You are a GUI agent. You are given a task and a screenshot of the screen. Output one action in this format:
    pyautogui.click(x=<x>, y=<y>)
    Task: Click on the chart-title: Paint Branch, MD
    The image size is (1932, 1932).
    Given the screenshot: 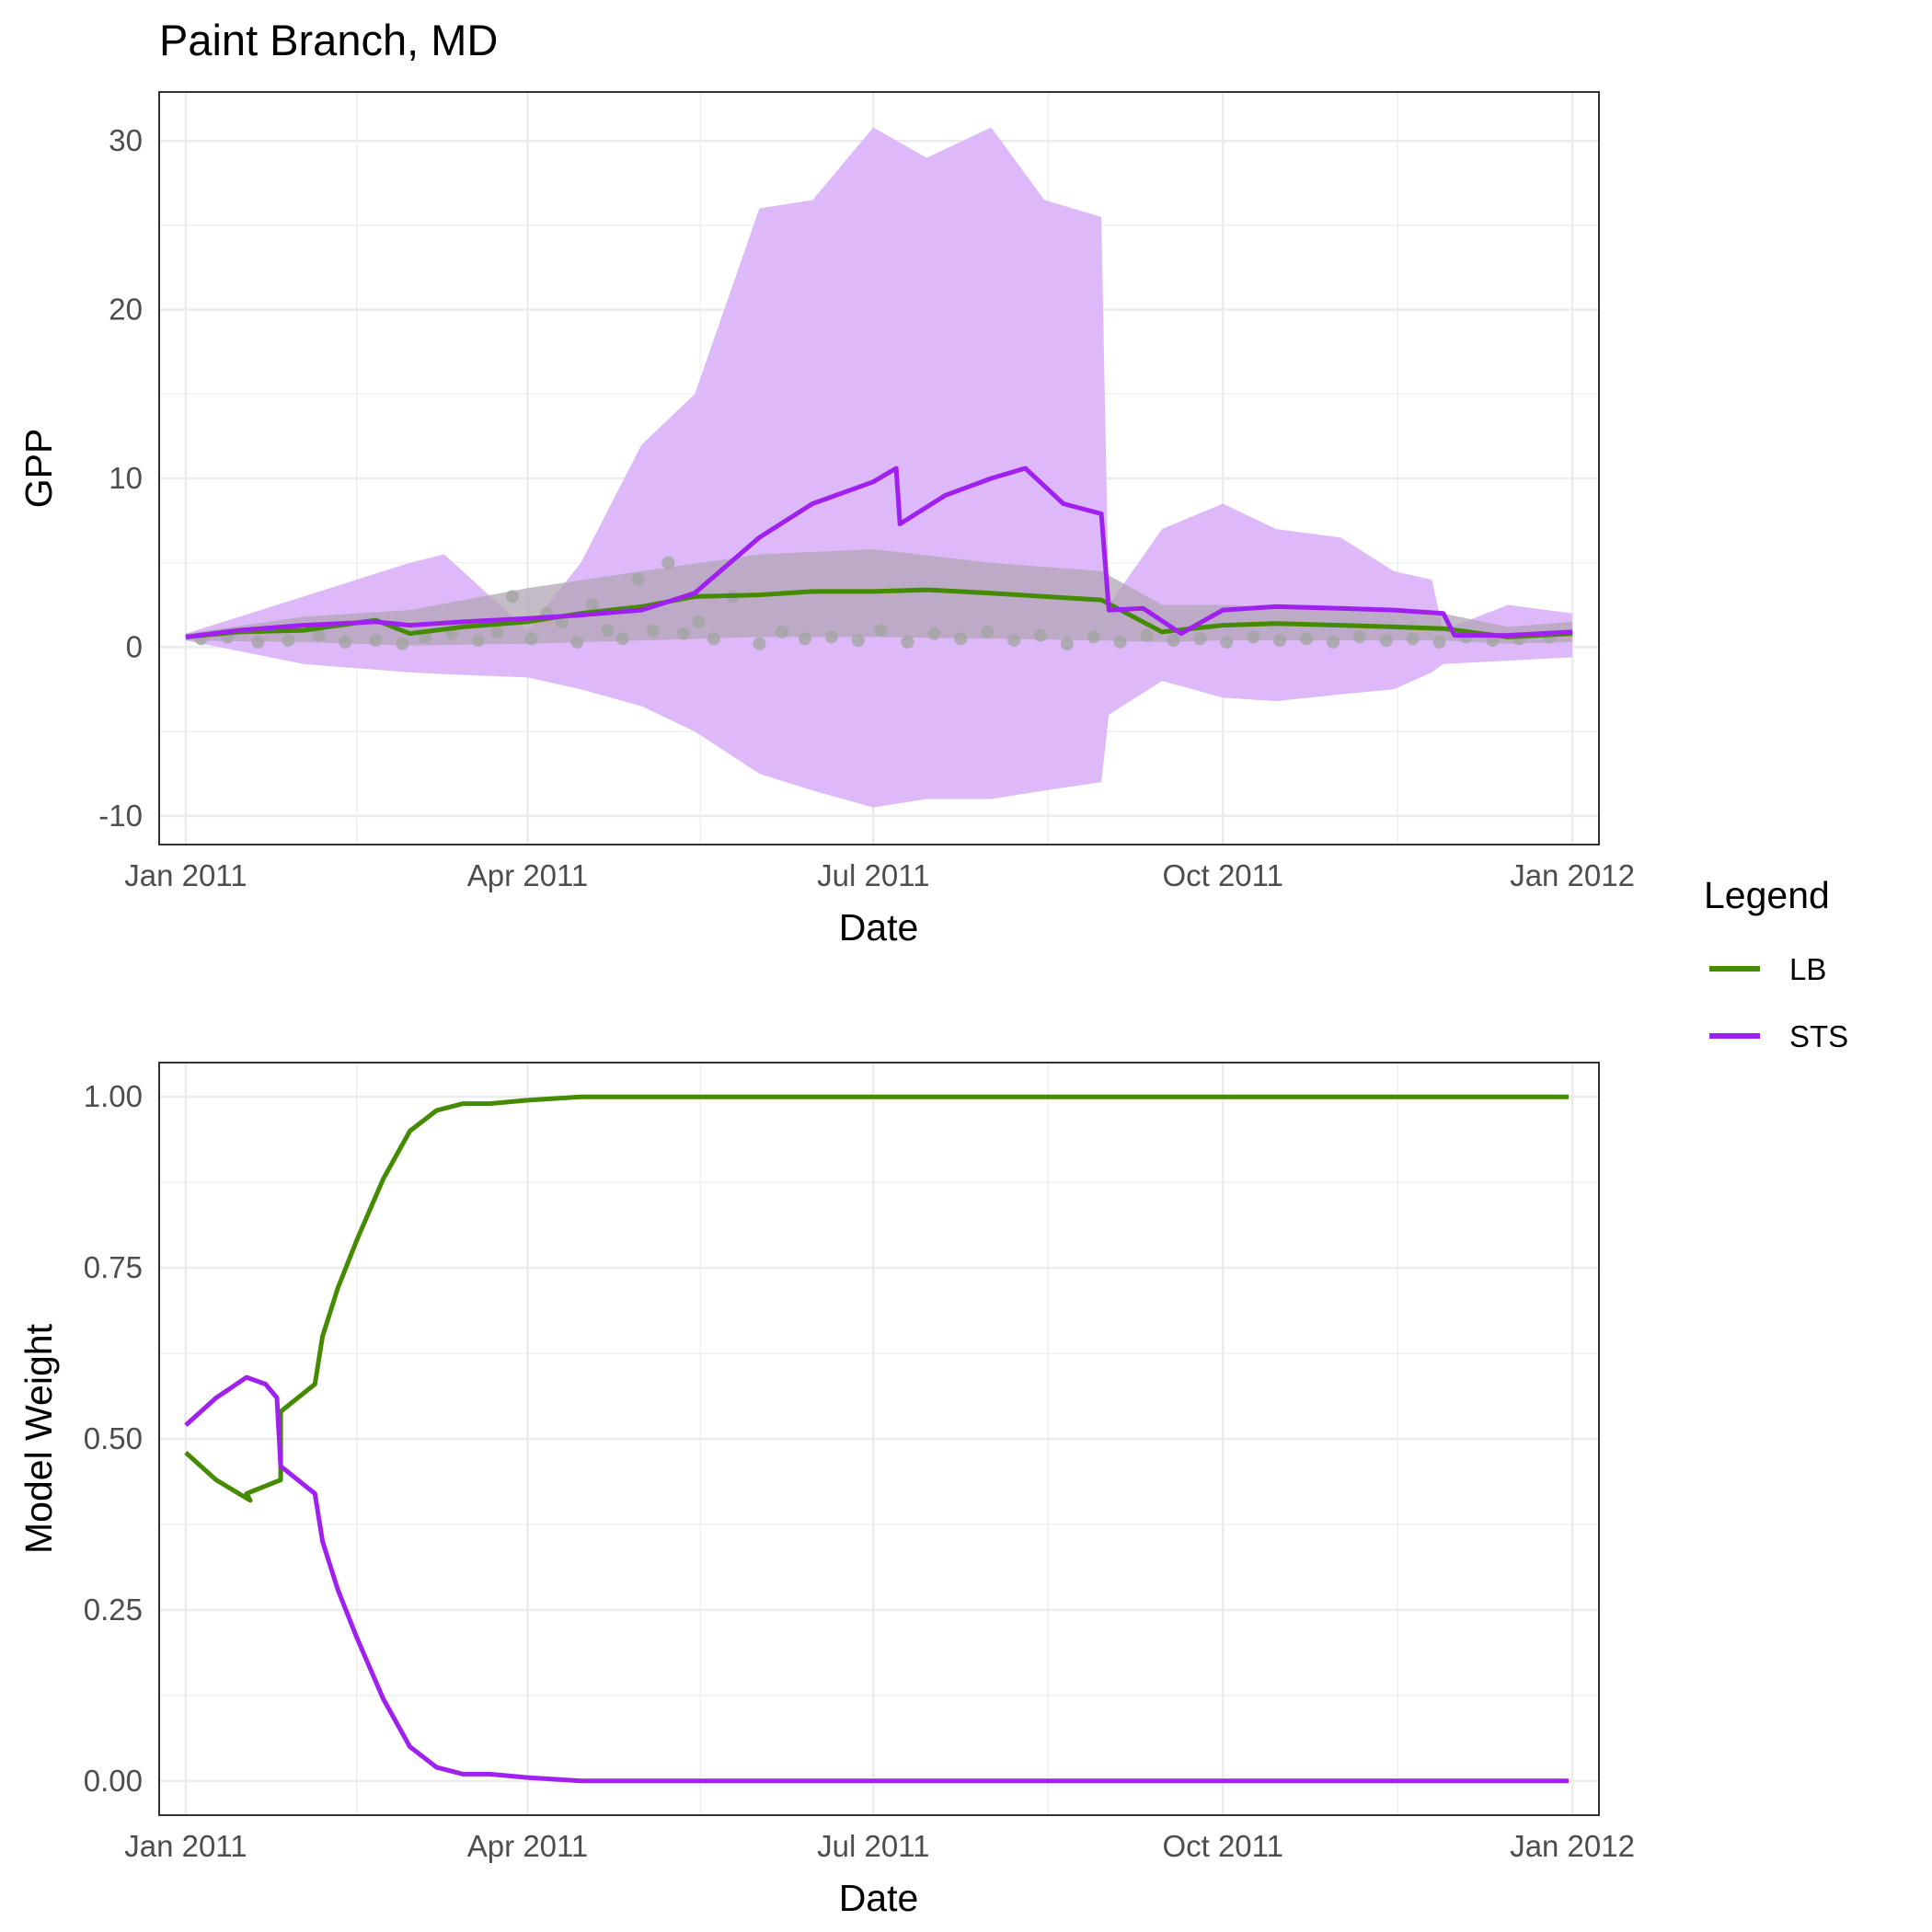 What is the action you would take?
    pyautogui.click(x=328, y=40)
    